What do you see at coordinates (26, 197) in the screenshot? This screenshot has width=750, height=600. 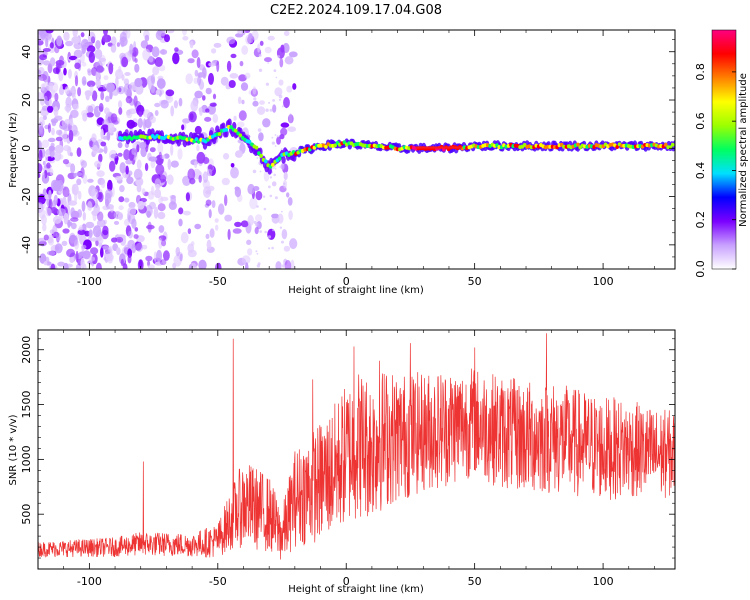 I see `y-tick-label: -20` at bounding box center [26, 197].